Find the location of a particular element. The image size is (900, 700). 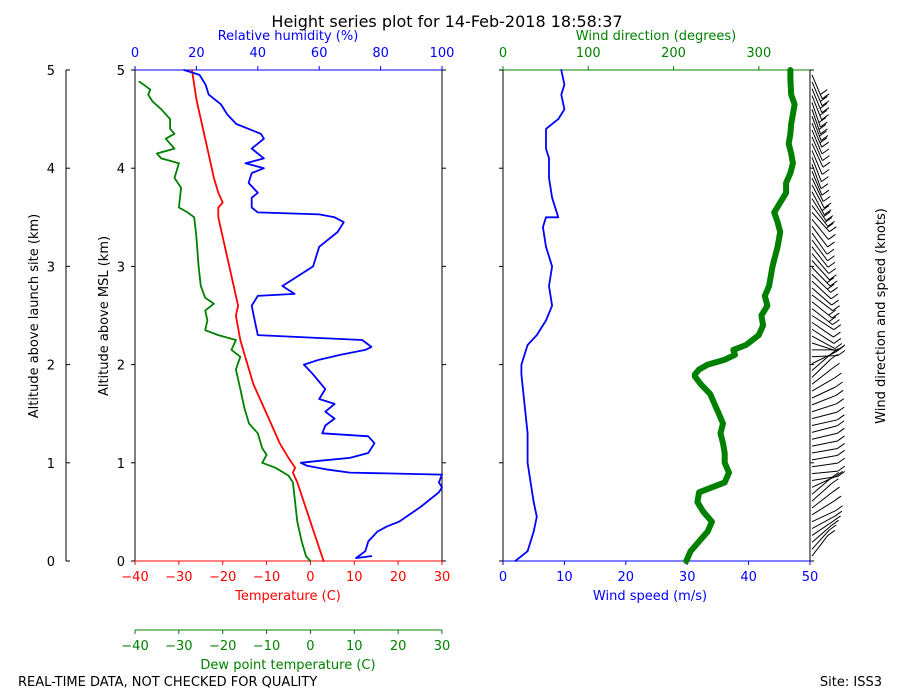

outer-tick-label: 5 is located at coordinates (51, 71).